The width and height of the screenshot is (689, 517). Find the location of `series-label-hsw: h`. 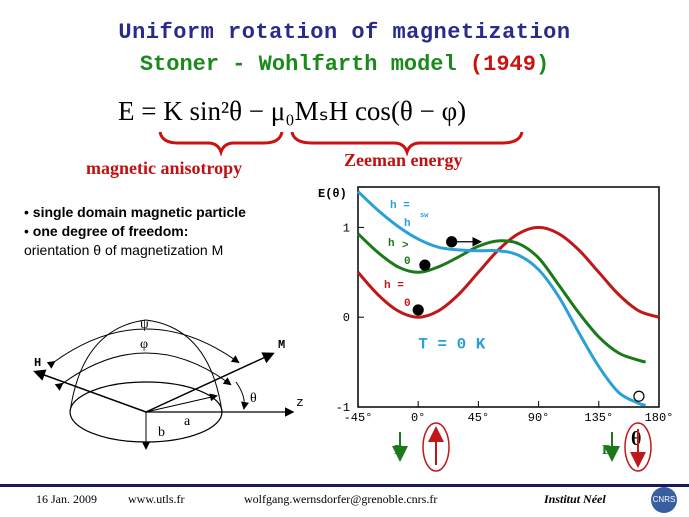

series-label-hsw: h is located at coordinates (407, 224).